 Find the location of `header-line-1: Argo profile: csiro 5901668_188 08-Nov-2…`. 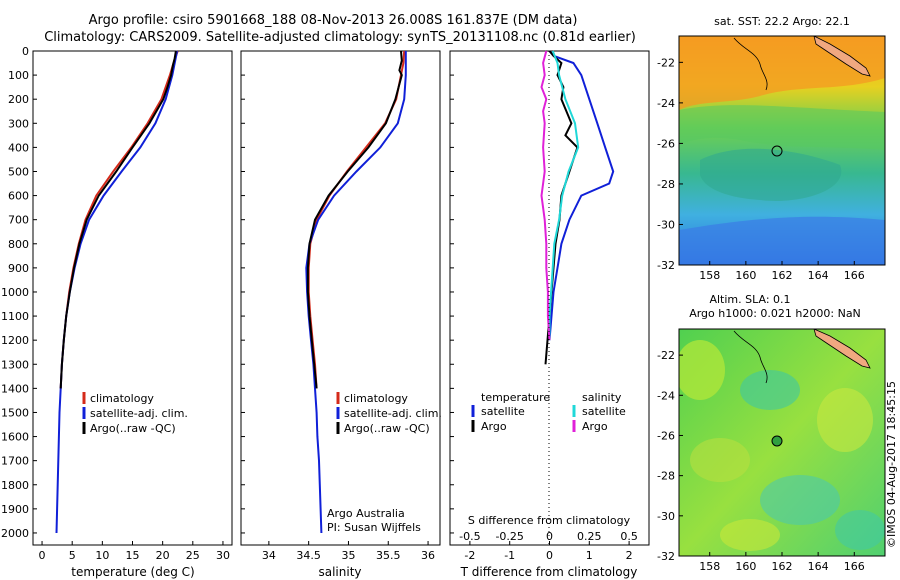

header-line-1: Argo profile: csiro 5901668_188 08-Nov-2… is located at coordinates (333, 20).